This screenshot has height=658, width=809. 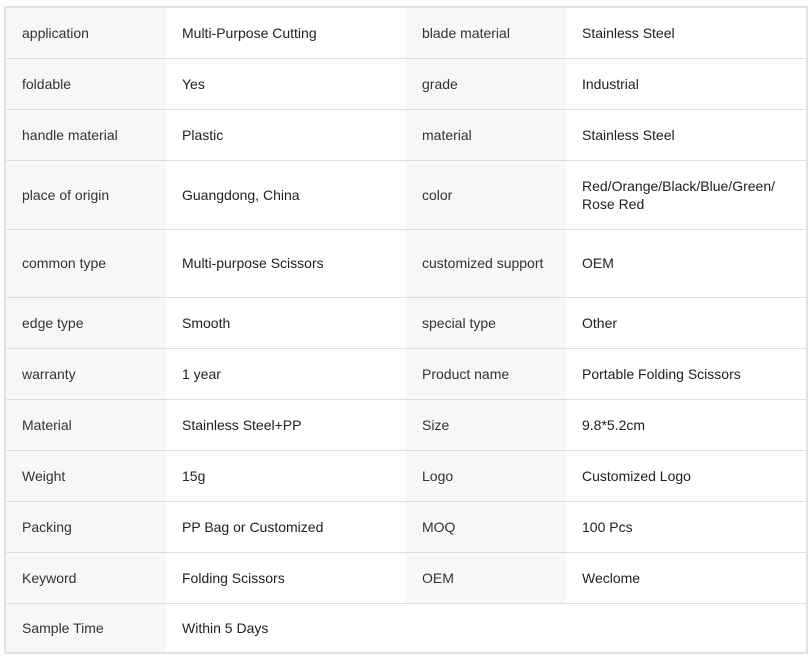 I want to click on attribute-value: Weclome, so click(x=686, y=577).